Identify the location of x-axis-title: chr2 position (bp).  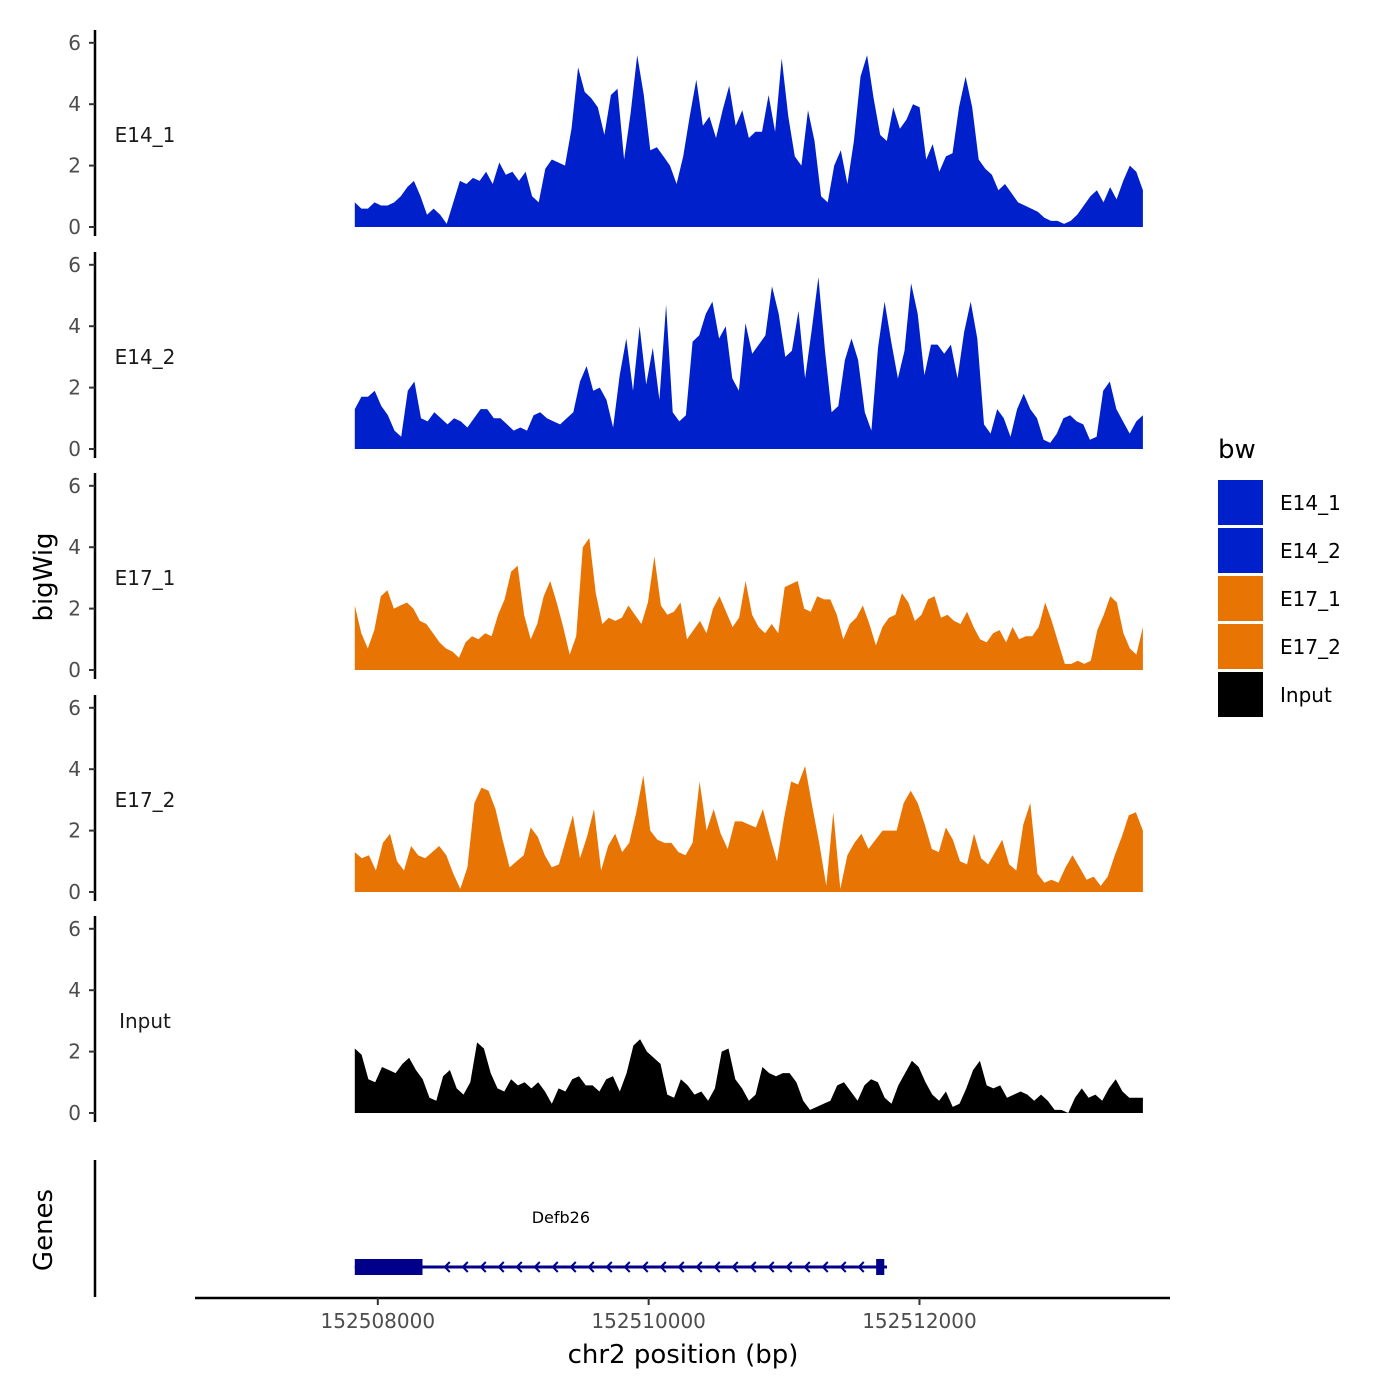
(683, 1355).